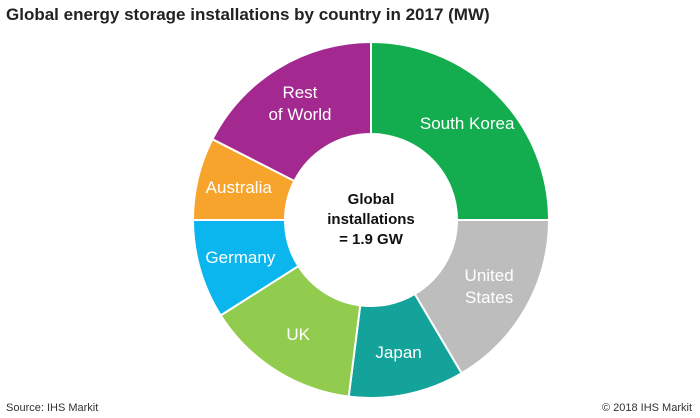  Describe the element at coordinates (298, 334) in the screenshot. I see `segment-label: UK` at that location.